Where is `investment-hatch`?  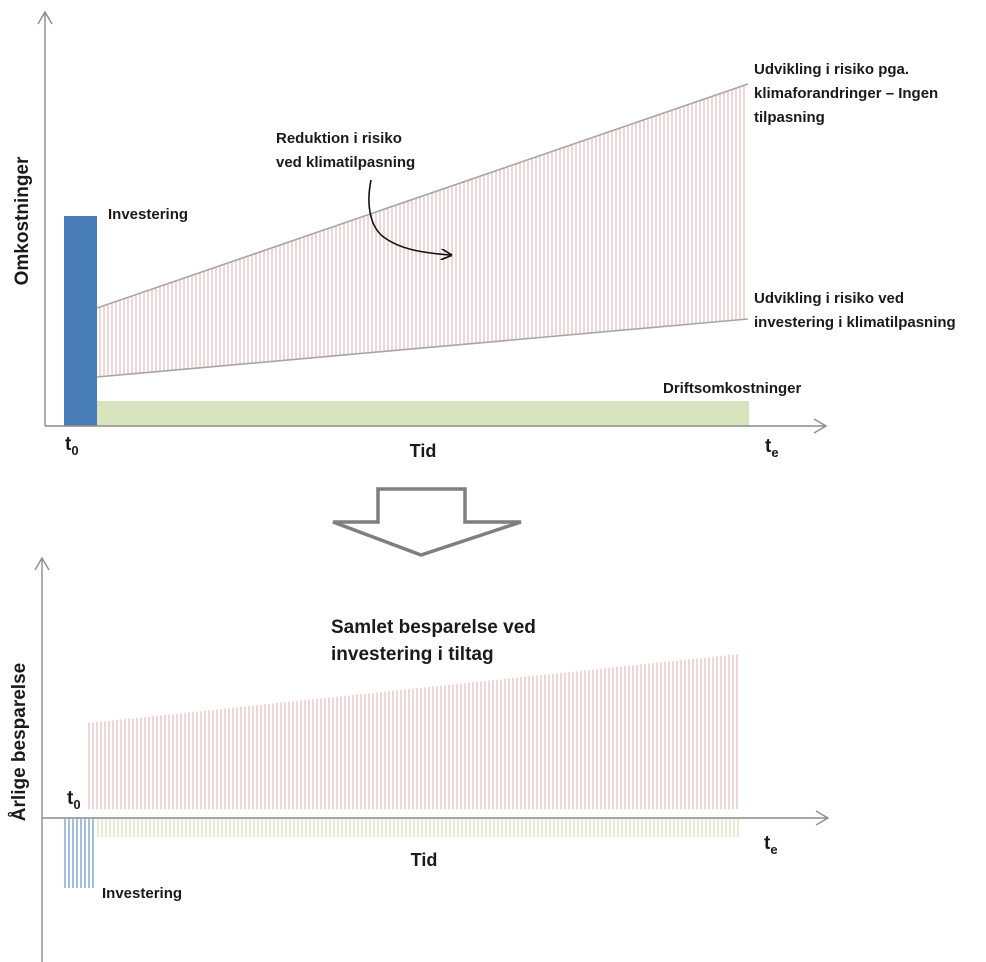 investment-hatch is located at coordinates (79, 853).